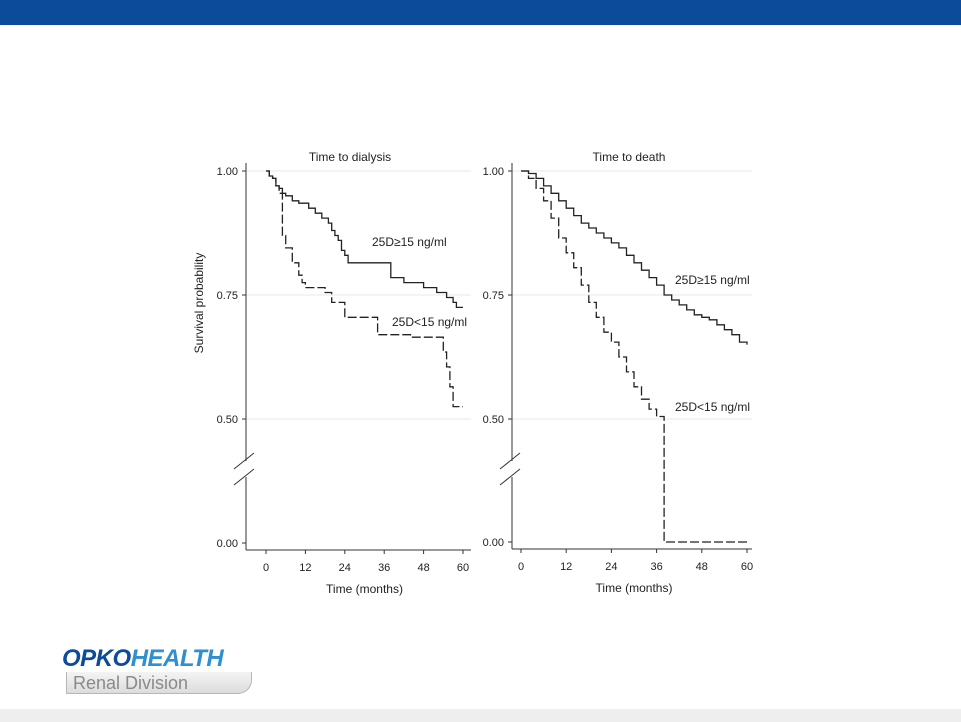 This screenshot has height=722, width=961. I want to click on logo-wordmark: OPKOHEALTH, so click(143, 658).